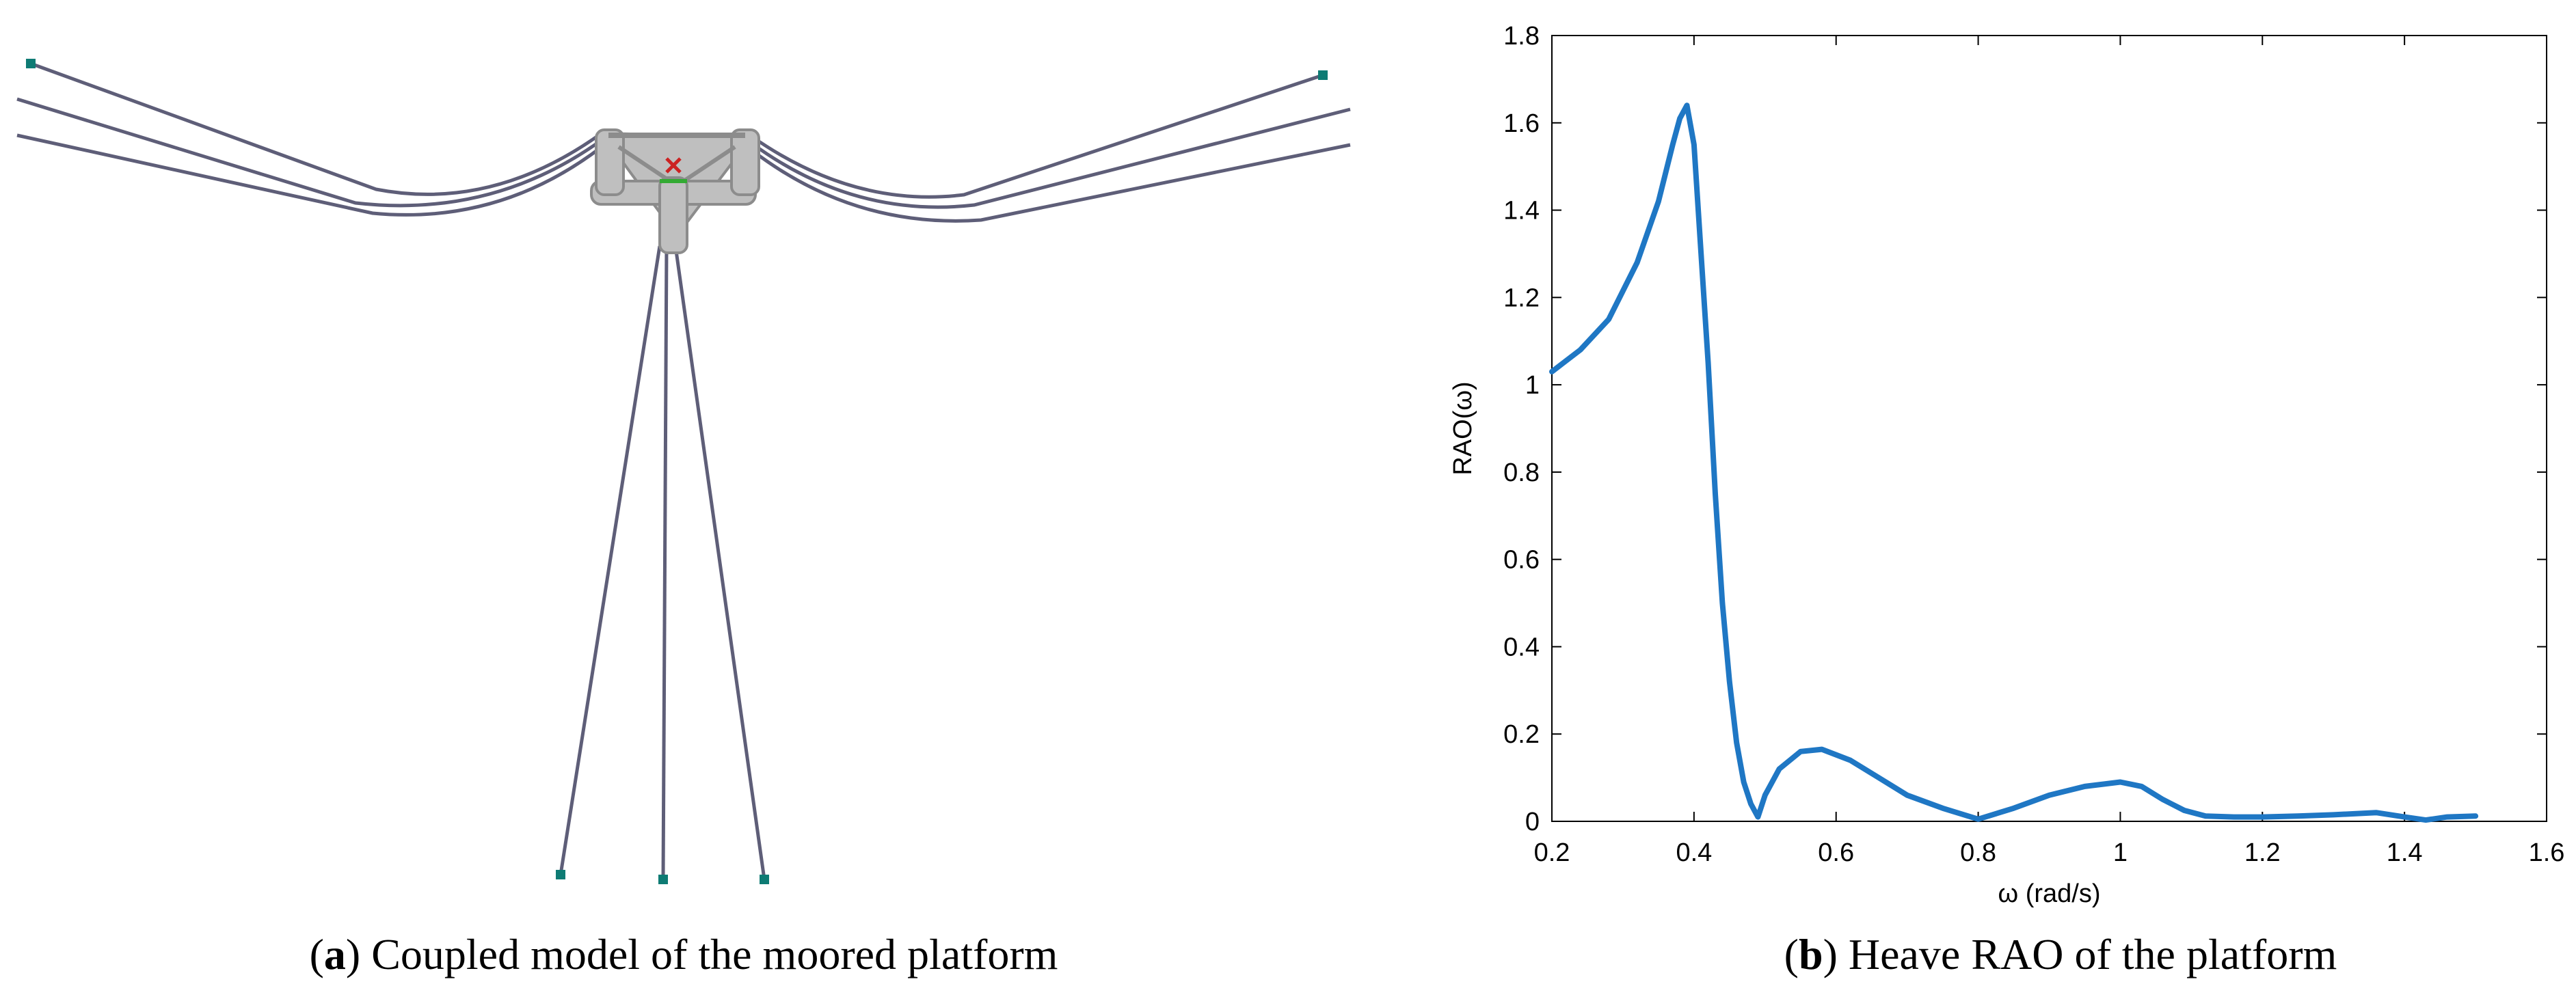 This screenshot has height=999, width=2576. What do you see at coordinates (1810, 954) in the screenshot?
I see `caption-b-letter: b` at bounding box center [1810, 954].